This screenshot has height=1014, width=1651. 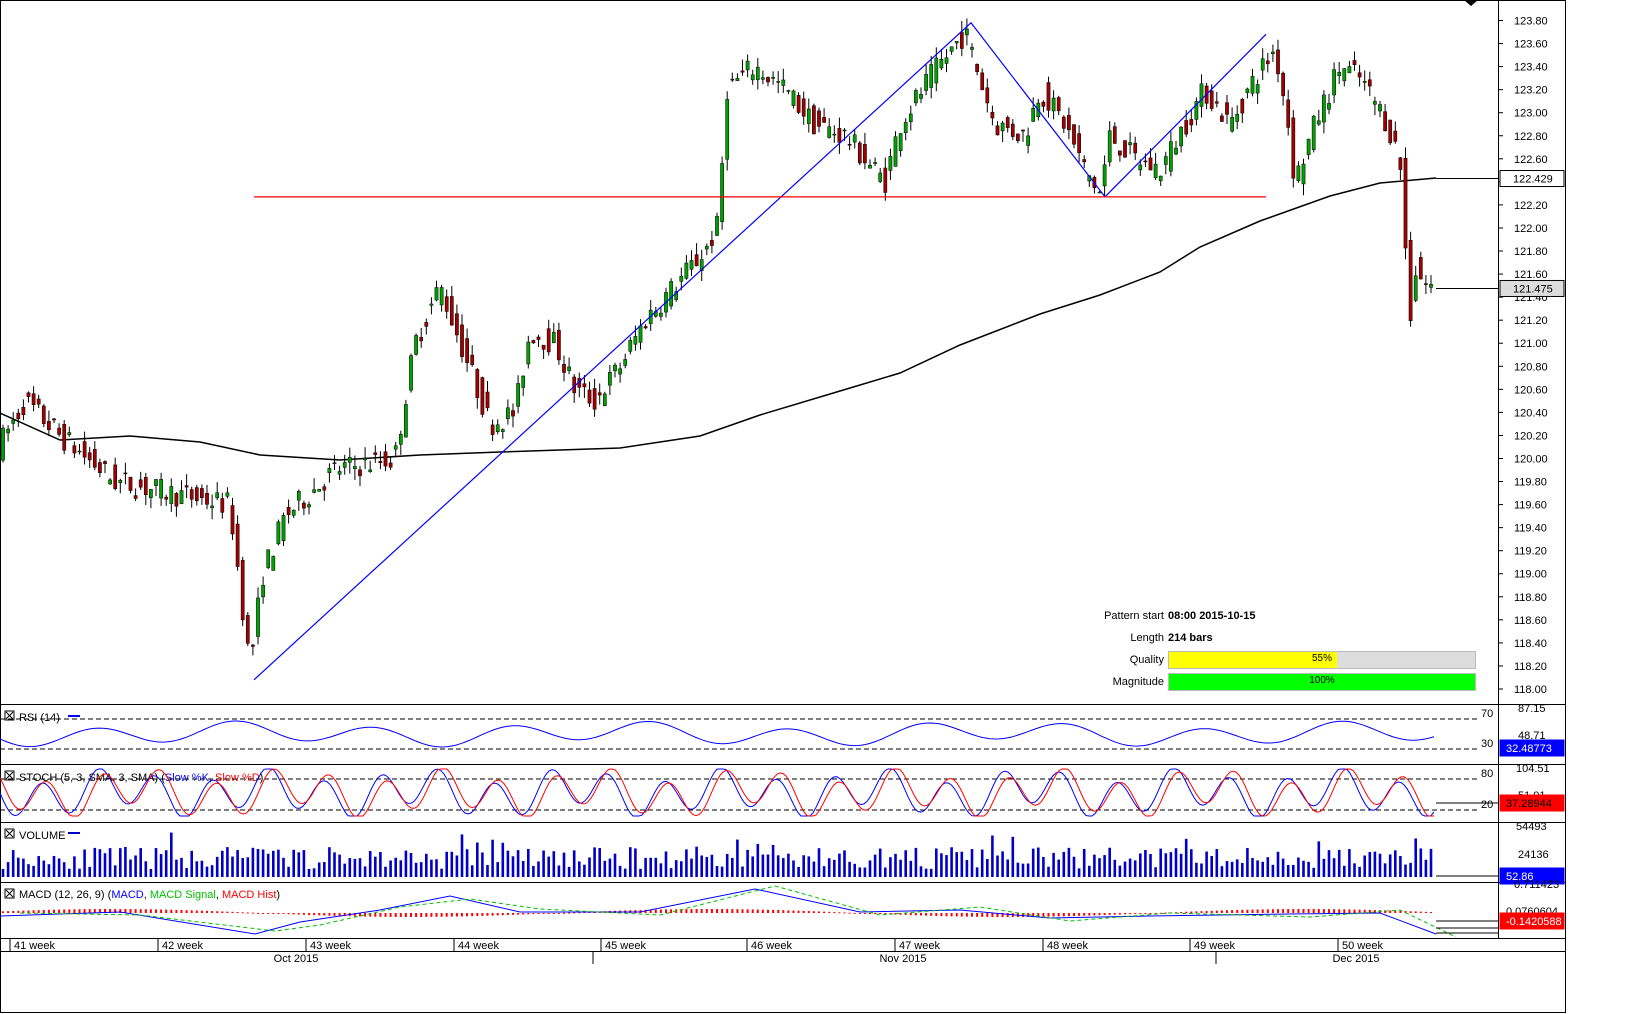 I want to click on corner-arrow-icon, so click(x=1471, y=3).